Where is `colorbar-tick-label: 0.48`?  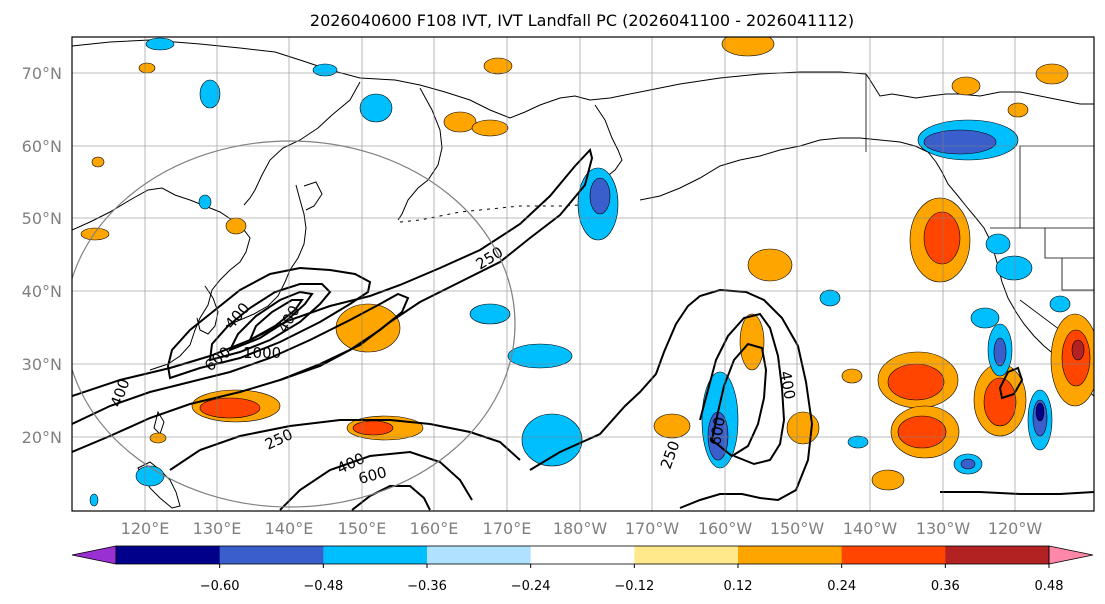 colorbar-tick-label: 0.48 is located at coordinates (1049, 586).